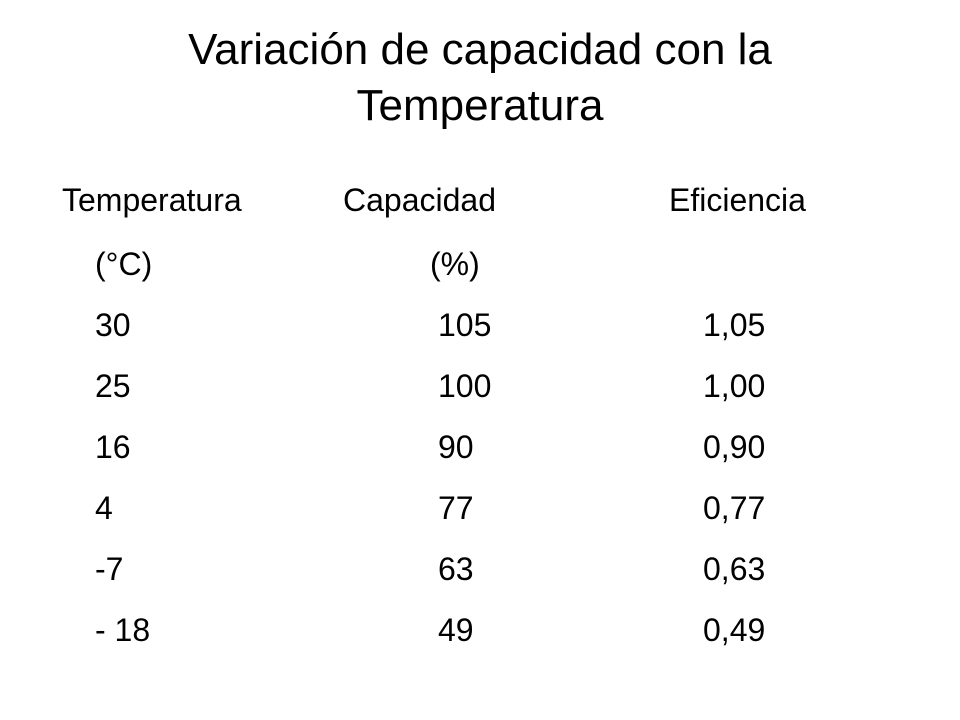  What do you see at coordinates (734, 325) in the screenshot?
I see `cell-efficiency: 1,05` at bounding box center [734, 325].